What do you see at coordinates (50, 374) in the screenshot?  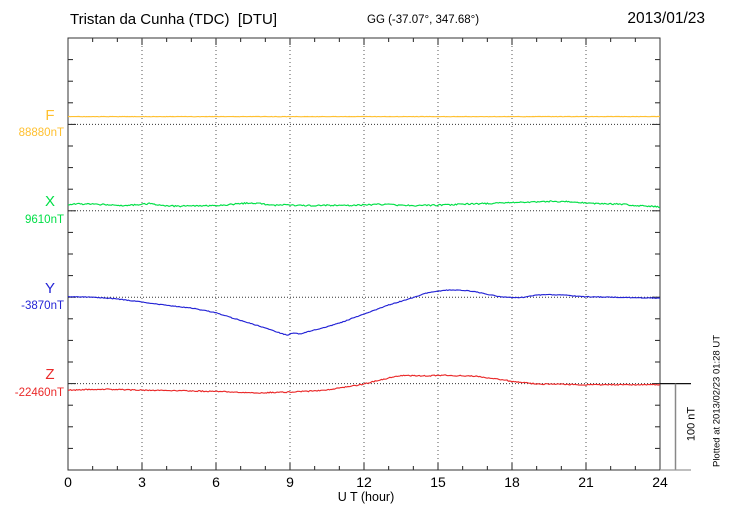 I see `channel-label-z: Z` at bounding box center [50, 374].